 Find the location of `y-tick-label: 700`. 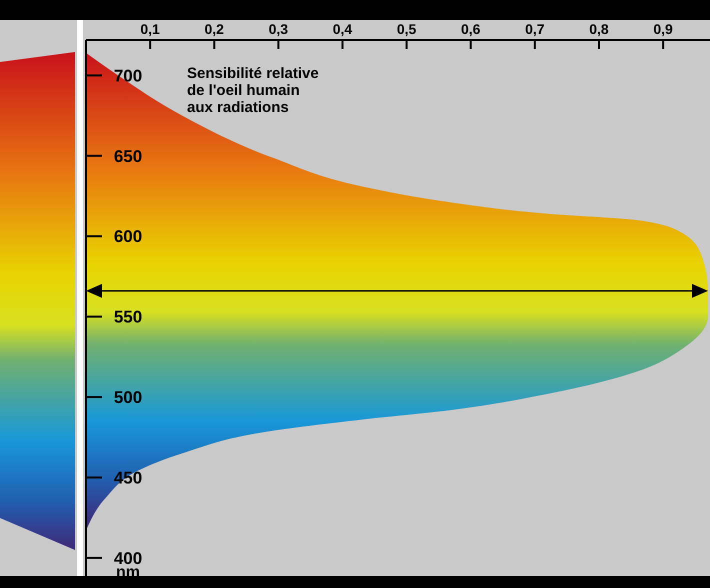

y-tick-label: 700 is located at coordinates (128, 76).